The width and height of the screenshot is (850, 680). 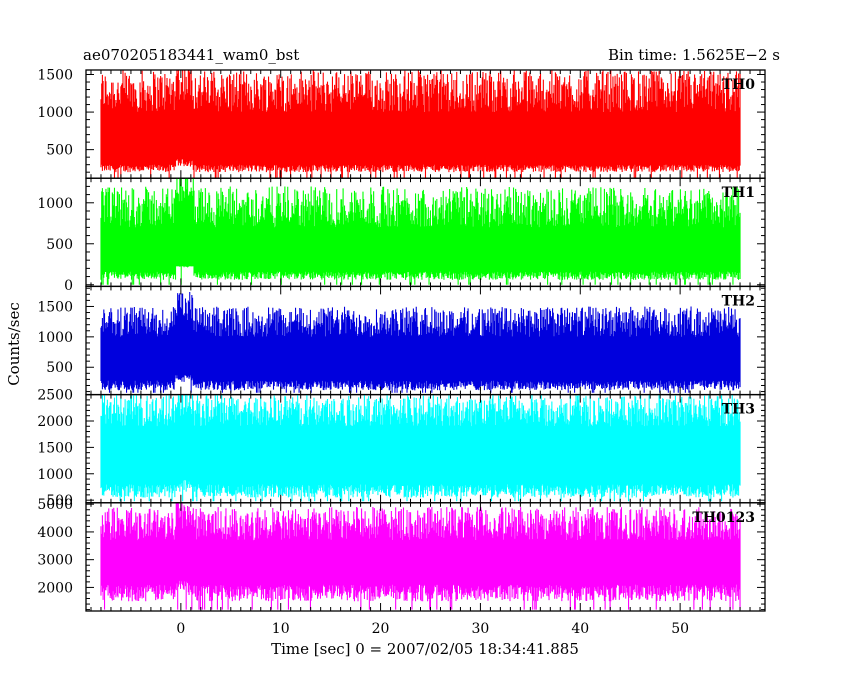 What do you see at coordinates (739, 85) in the screenshot?
I see `panel-label-th0: TH0` at bounding box center [739, 85].